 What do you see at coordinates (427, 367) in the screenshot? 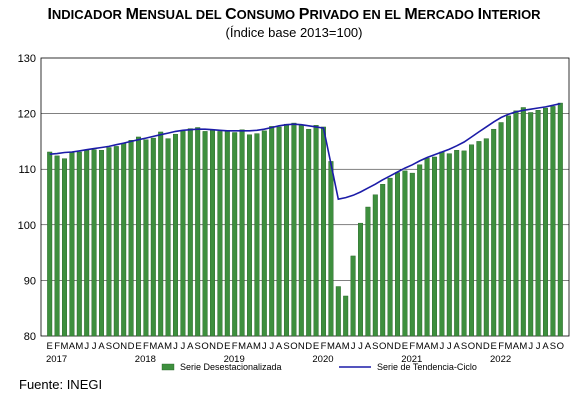
I see `legend-label-trend: Serie de Tendencia-Ciclo` at bounding box center [427, 367].